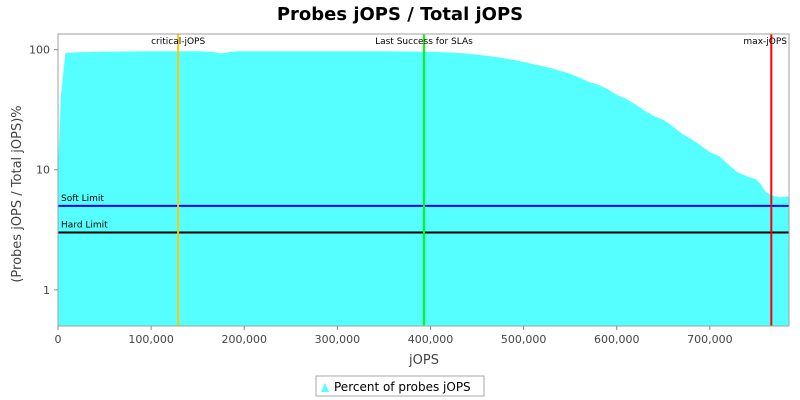  I want to click on y-tick-label-1: 10, so click(43, 170).